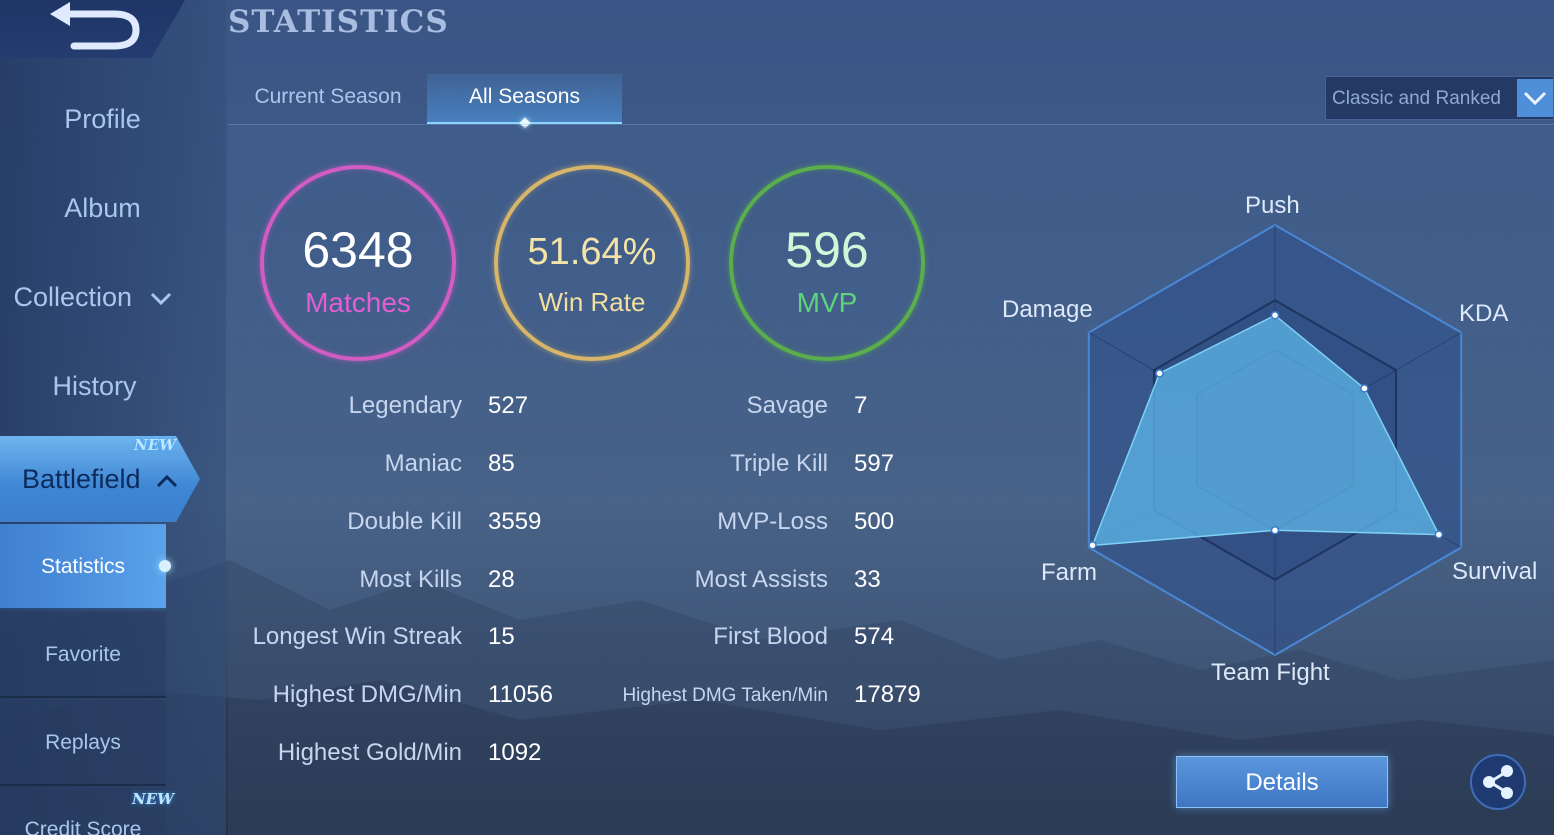  What do you see at coordinates (1439, 534) in the screenshot?
I see `radar-point-survival` at bounding box center [1439, 534].